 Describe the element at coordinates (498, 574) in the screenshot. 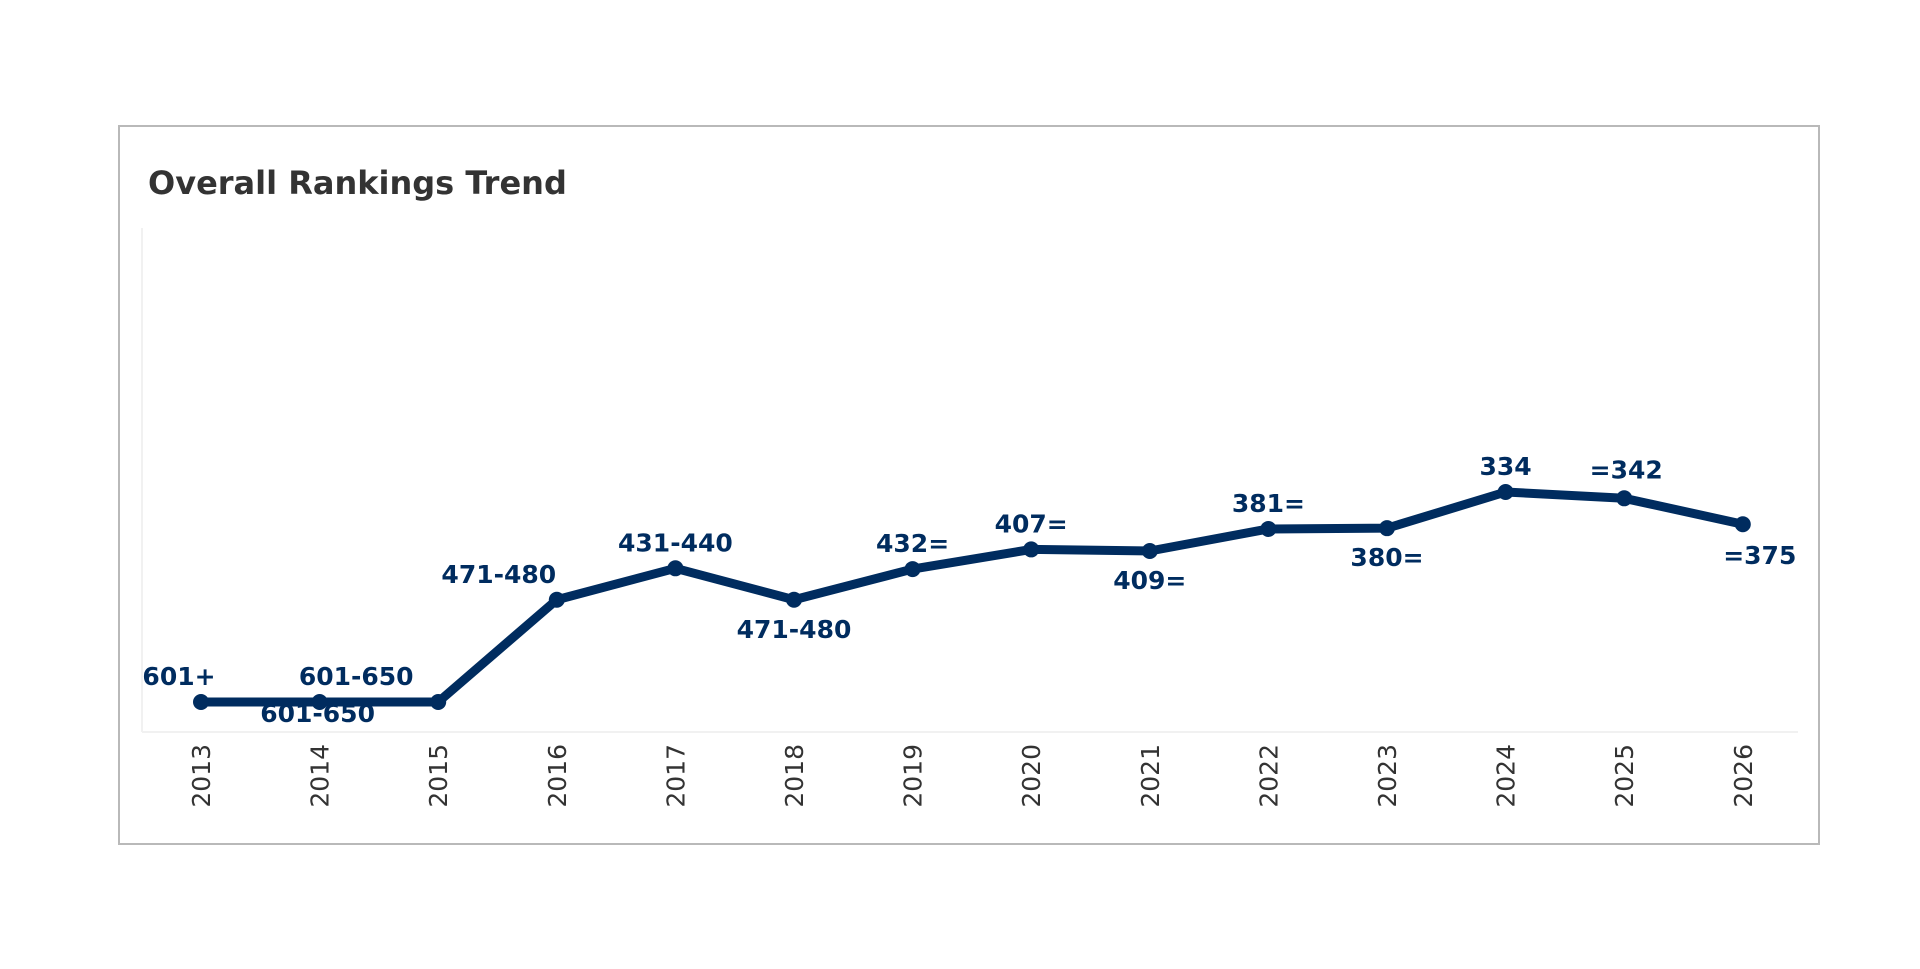

I see `data-label-2016: 471-480` at that location.